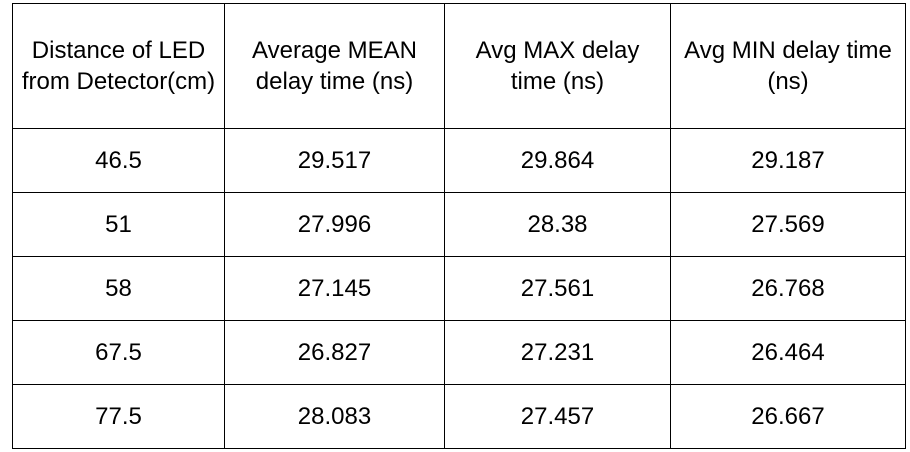 The image size is (910, 452). What do you see at coordinates (334, 352) in the screenshot?
I see `table-cell: 26.827` at bounding box center [334, 352].